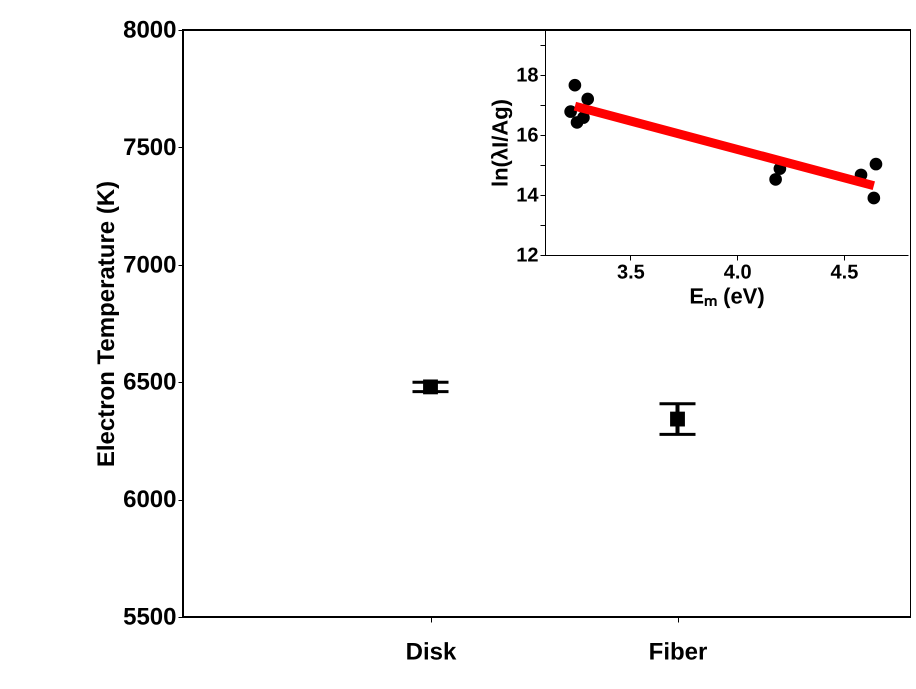 This screenshot has width=916, height=689. I want to click on x-tick-label: 3.5, so click(631, 273).